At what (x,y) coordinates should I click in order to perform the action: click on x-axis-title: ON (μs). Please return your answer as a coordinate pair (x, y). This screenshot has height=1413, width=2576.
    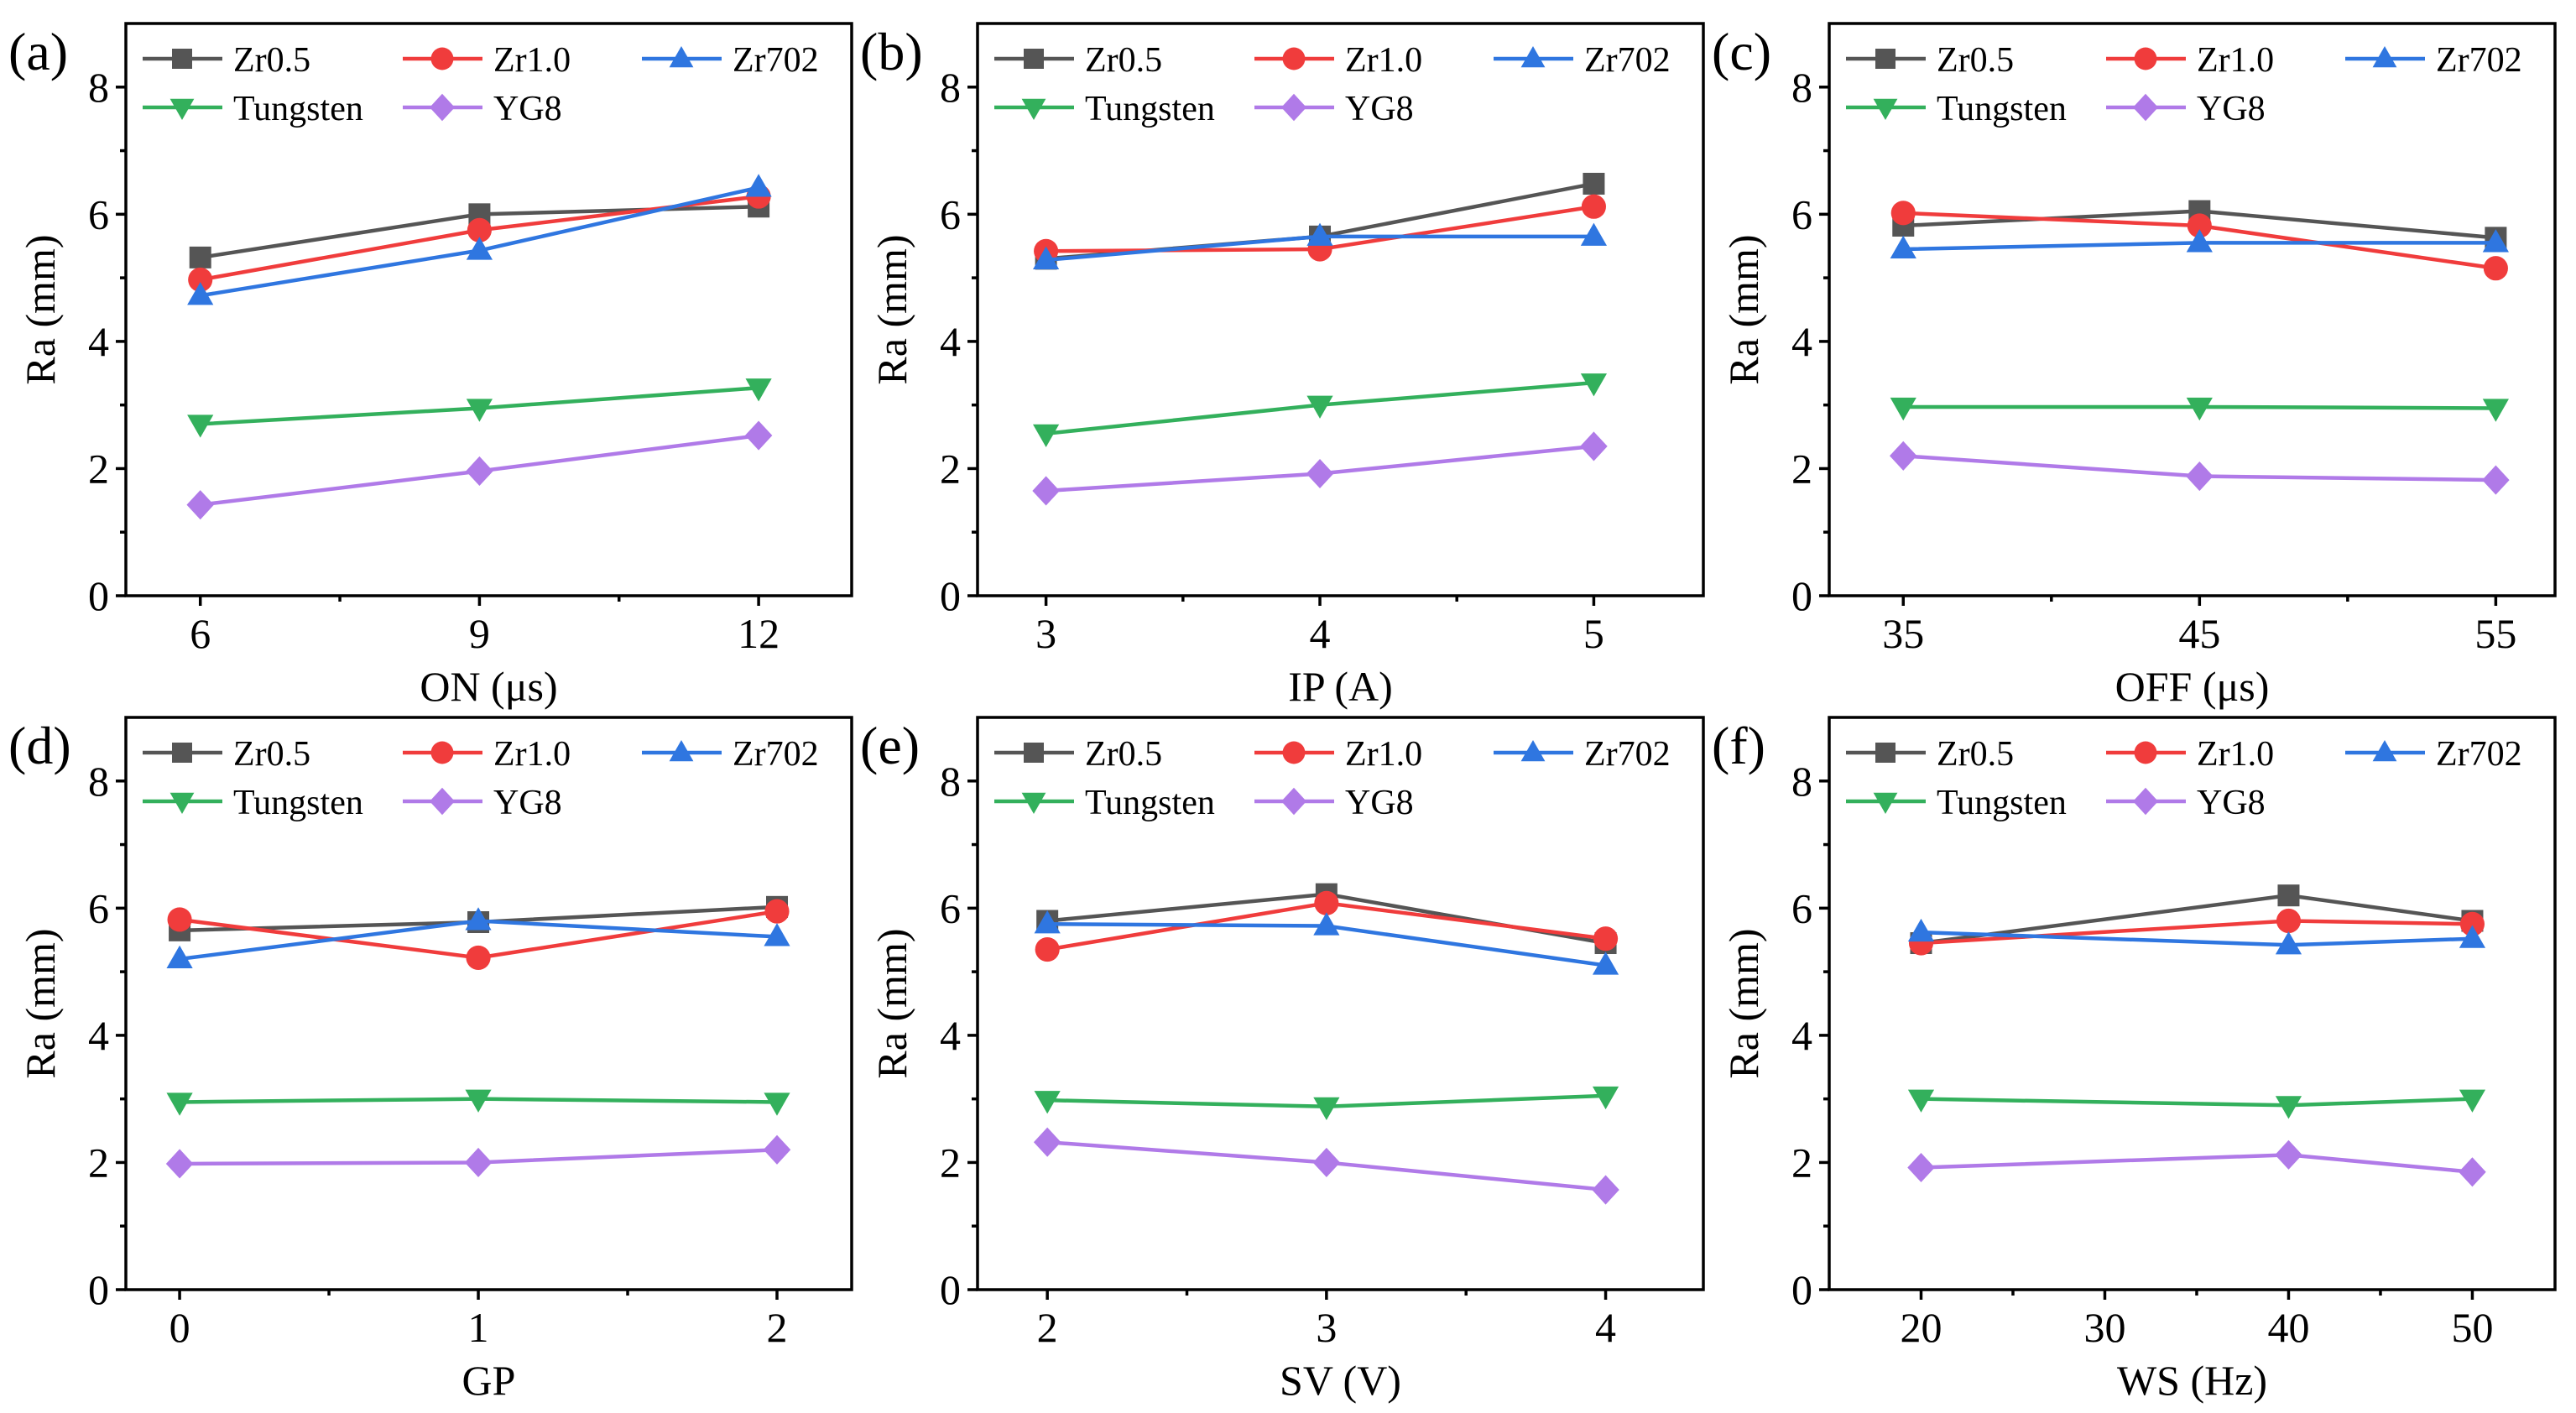
    Looking at the image, I should click on (488, 686).